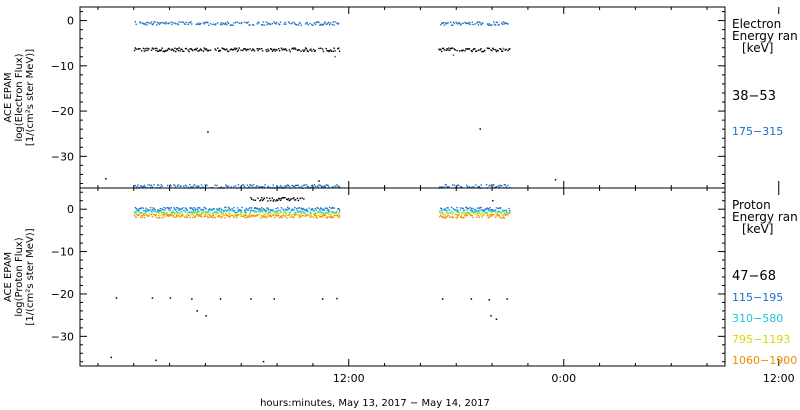 The image size is (800, 410). What do you see at coordinates (70, 21) in the screenshot?
I see `y-tick-label: 0` at bounding box center [70, 21].